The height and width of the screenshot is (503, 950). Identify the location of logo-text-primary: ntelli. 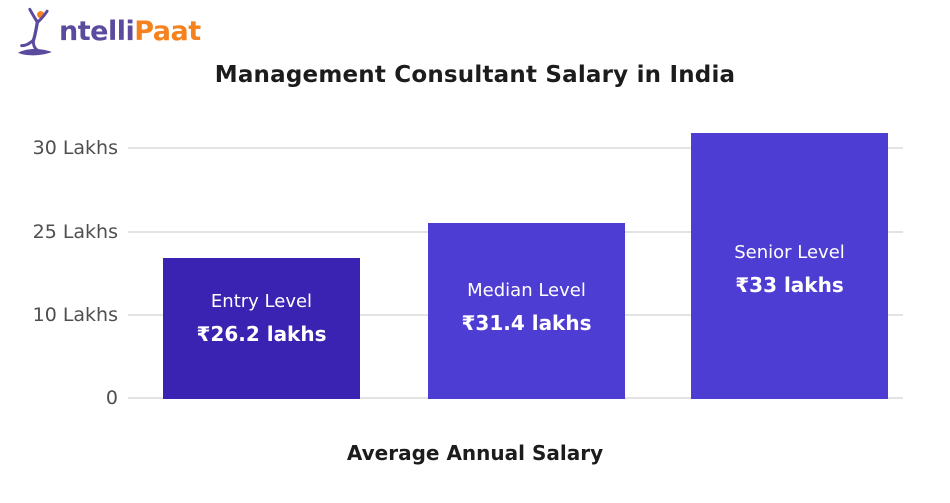
(97, 31).